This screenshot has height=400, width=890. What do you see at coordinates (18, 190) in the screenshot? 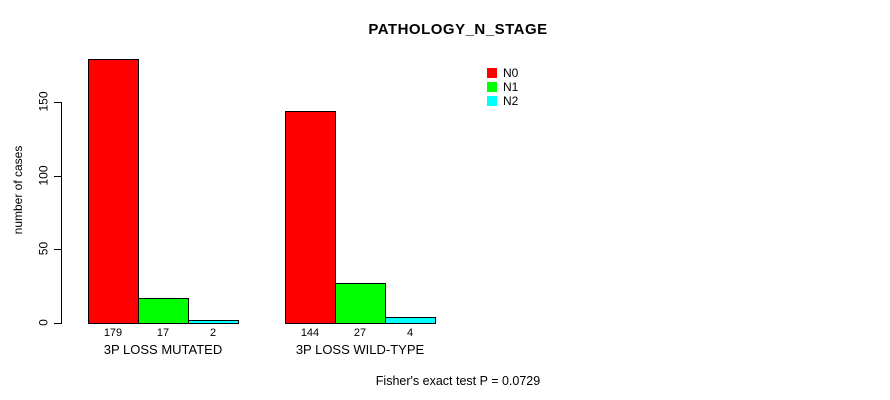
I see `y-axis-label: number of cases` at bounding box center [18, 190].